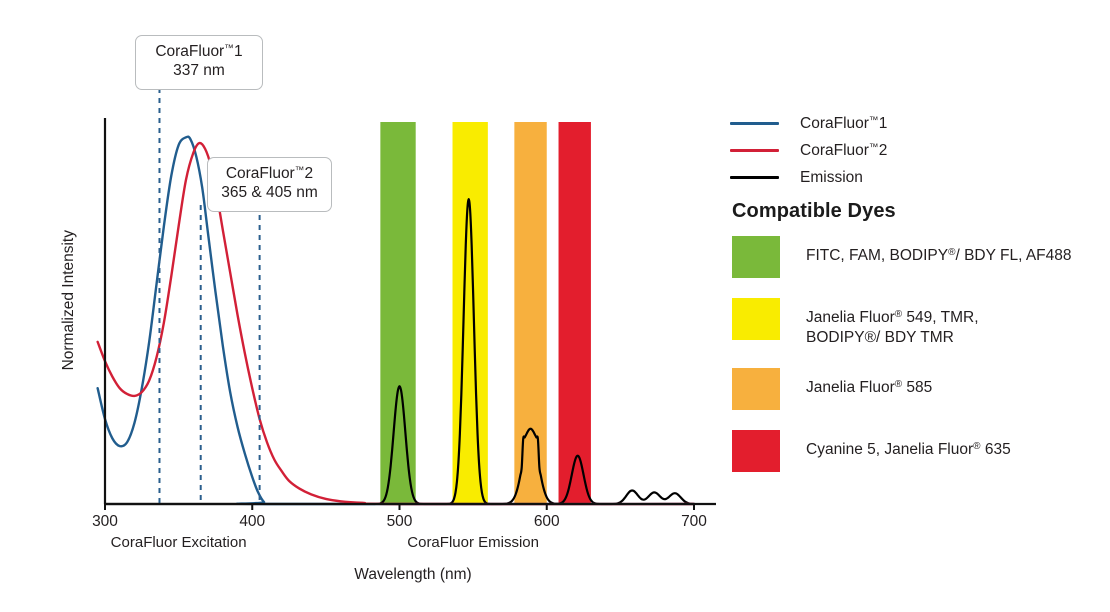 Image resolution: width=1110 pixels, height=612 pixels. I want to click on dye-label-line2: BODIPY®/ BDY TMR, so click(880, 337).